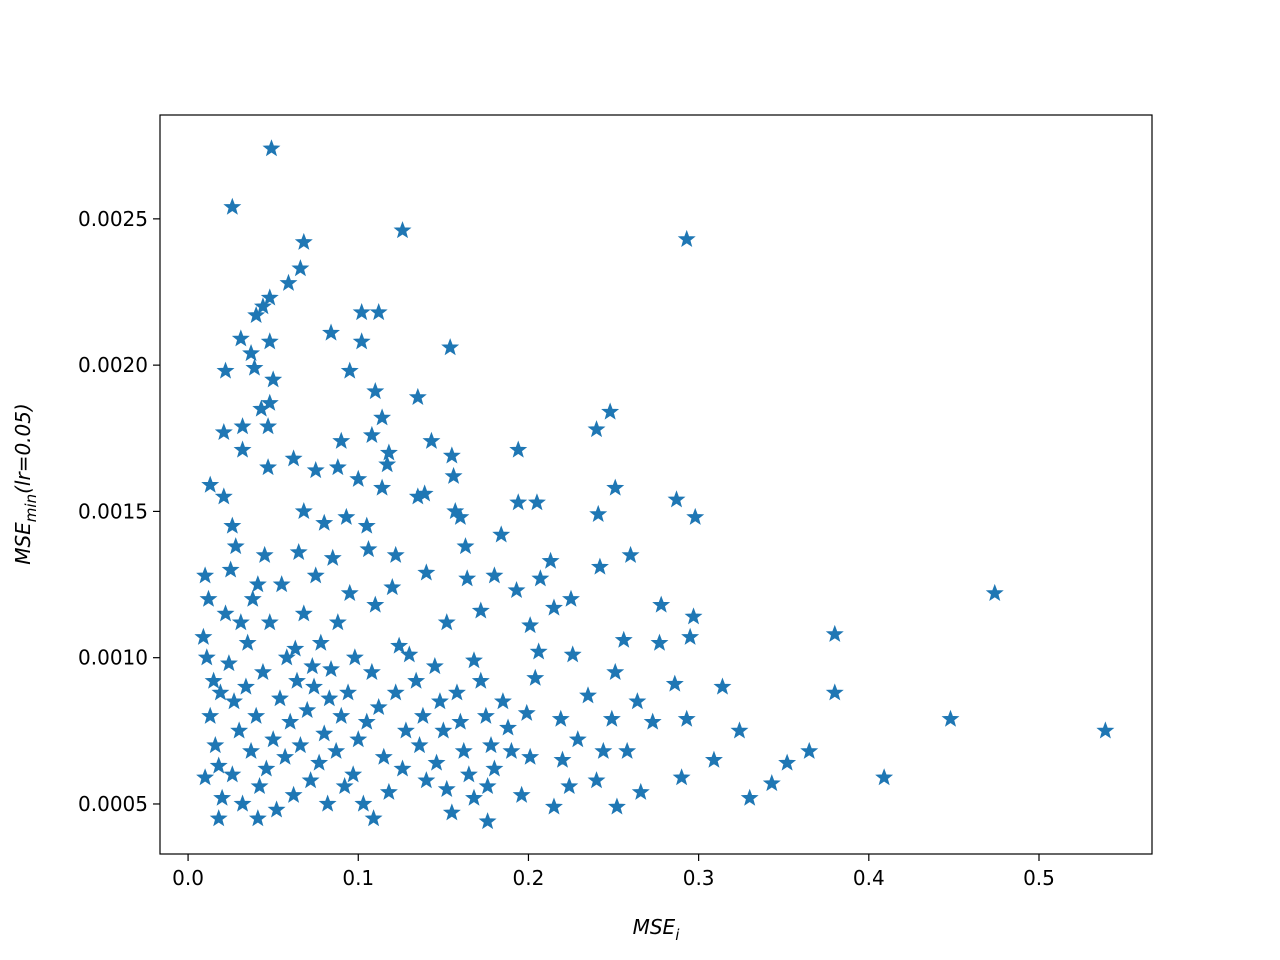  I want to click on y-tick-label: 0.0025, so click(113, 219).